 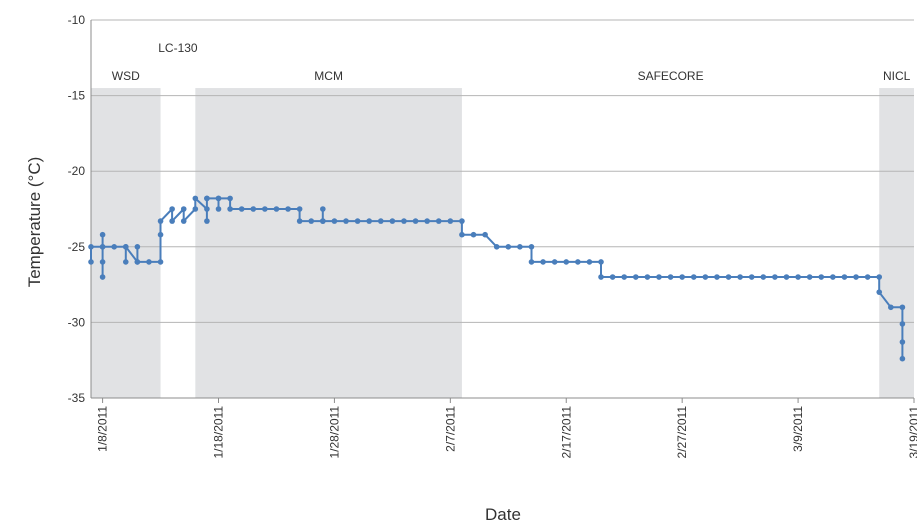 What do you see at coordinates (334, 432) in the screenshot?
I see `x-tick-label: 1/28/2011` at bounding box center [334, 432].